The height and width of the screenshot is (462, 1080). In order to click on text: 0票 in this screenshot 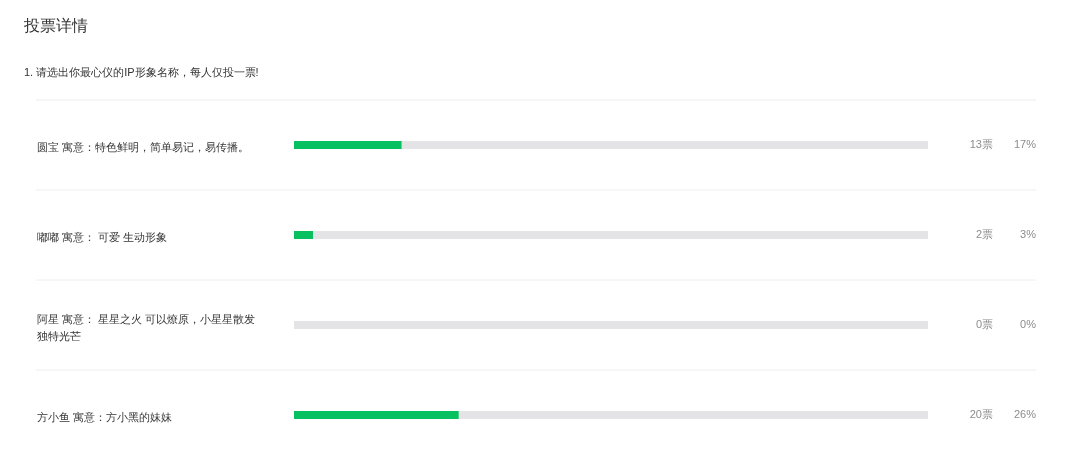, I will do `click(984, 324)`.